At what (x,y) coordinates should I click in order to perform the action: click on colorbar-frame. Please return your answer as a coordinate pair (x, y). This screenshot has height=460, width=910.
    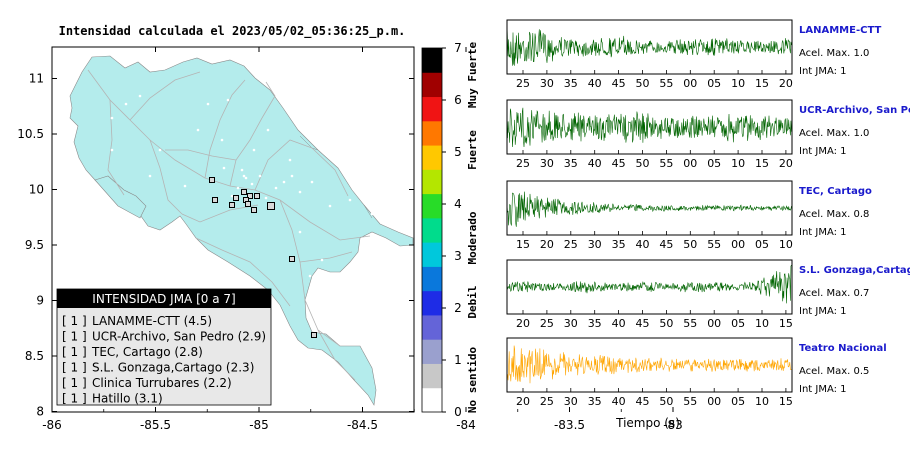
    Looking at the image, I should click on (432, 230).